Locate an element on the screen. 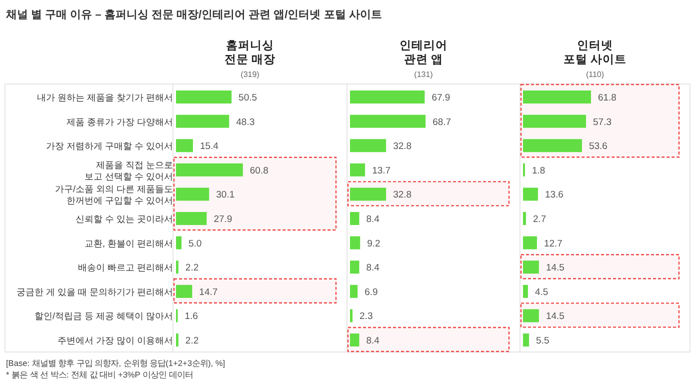 Image resolution: width=700 pixels, height=384 pixels. data-label: 5.0 is located at coordinates (195, 244).